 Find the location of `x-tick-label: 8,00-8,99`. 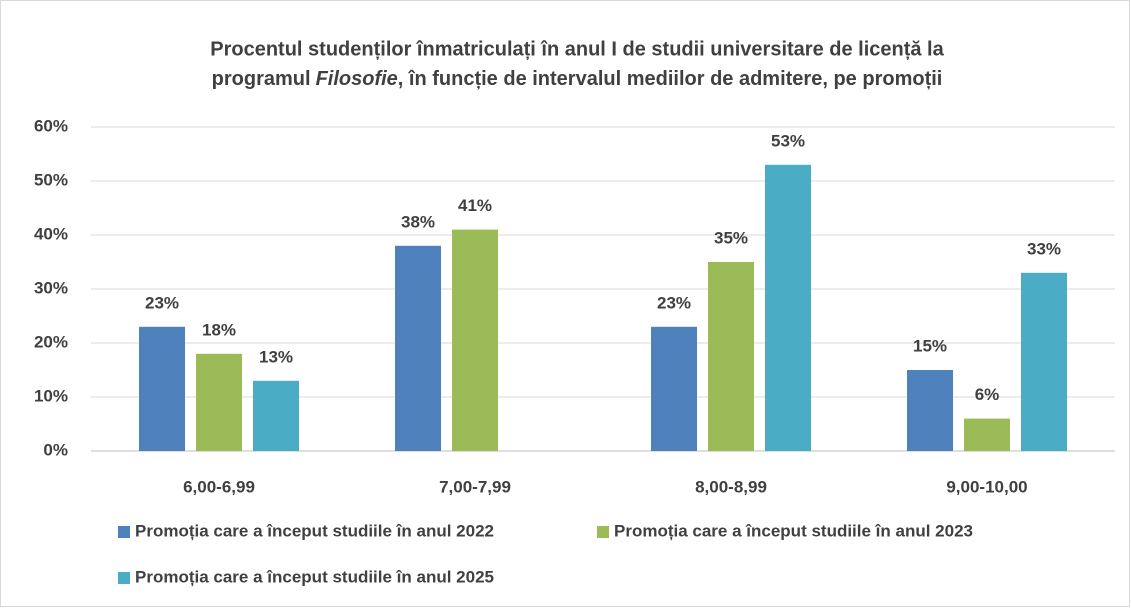

x-tick-label: 8,00-8,99 is located at coordinates (731, 486).